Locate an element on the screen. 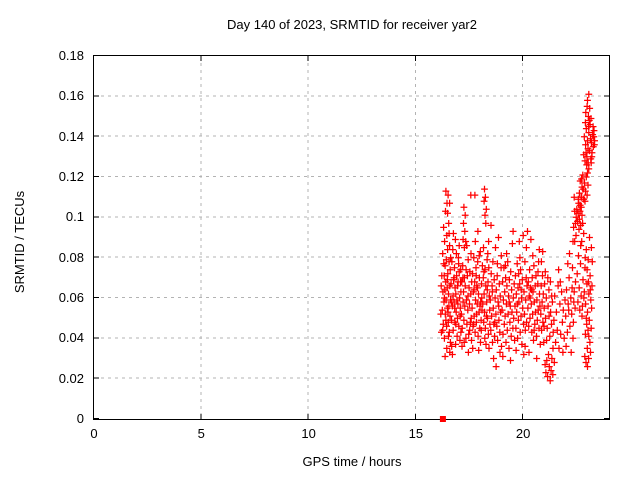  x-tick-label: 10 is located at coordinates (308, 433).